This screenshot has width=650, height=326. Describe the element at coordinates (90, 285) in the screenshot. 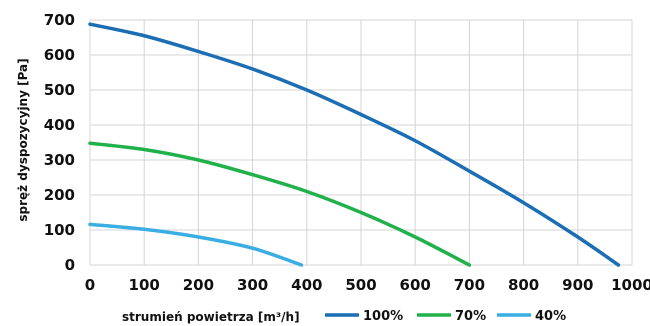

I see `x-tick-label: 0` at that location.